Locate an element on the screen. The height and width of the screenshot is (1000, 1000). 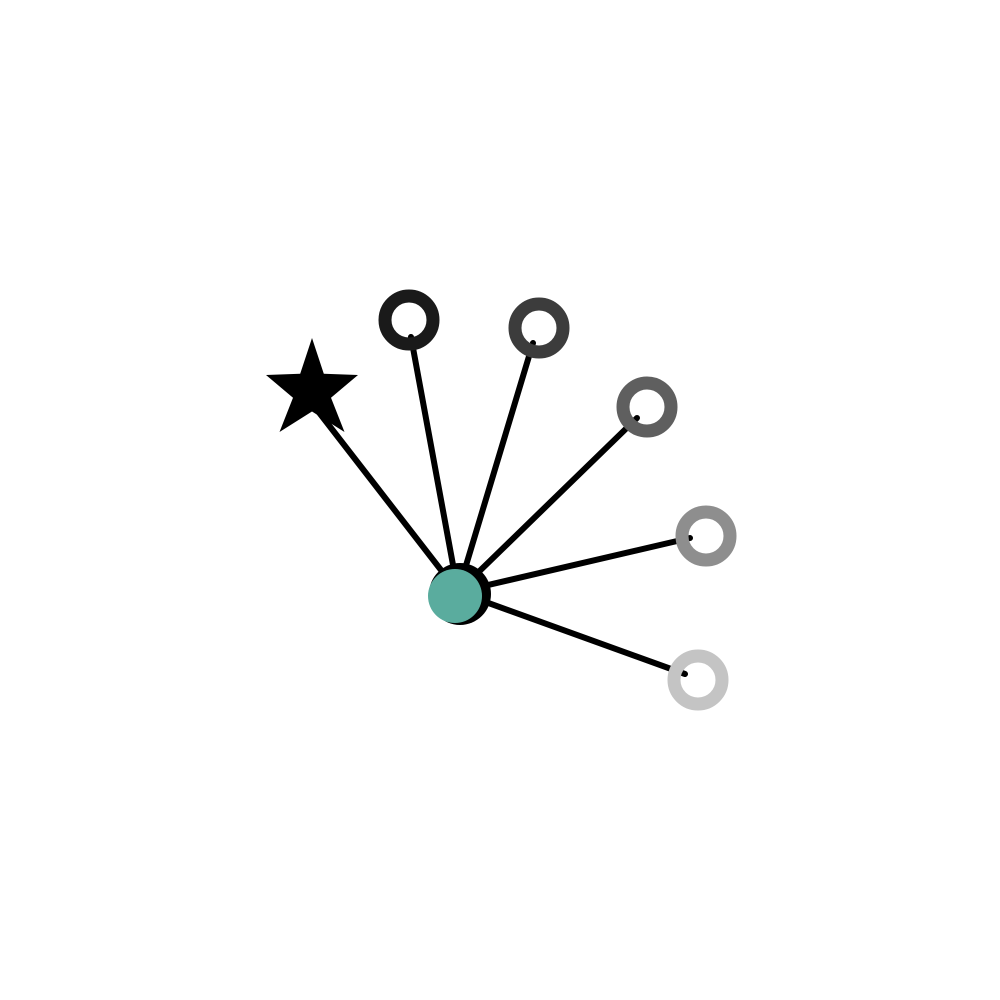
hub-icon is located at coordinates (455, 596).